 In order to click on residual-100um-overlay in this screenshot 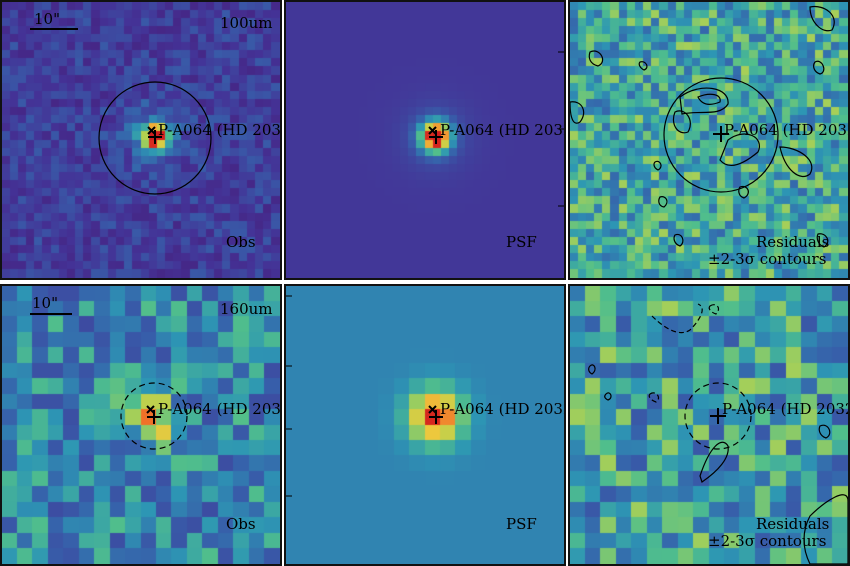, I will do `click(702, 126)`.